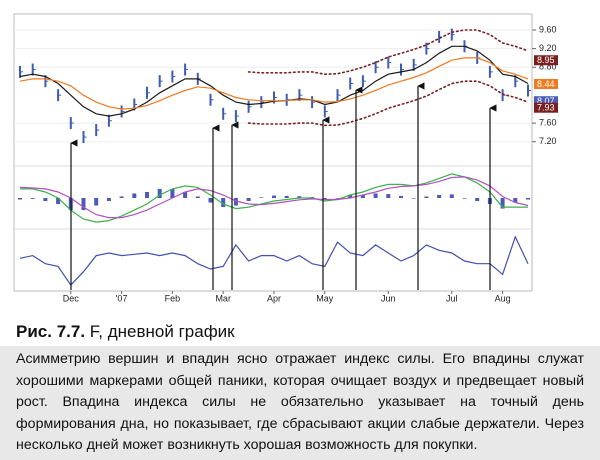 This screenshot has width=600, height=460. Describe the element at coordinates (173, 298) in the screenshot. I see `x-tick-label: Feb` at that location.